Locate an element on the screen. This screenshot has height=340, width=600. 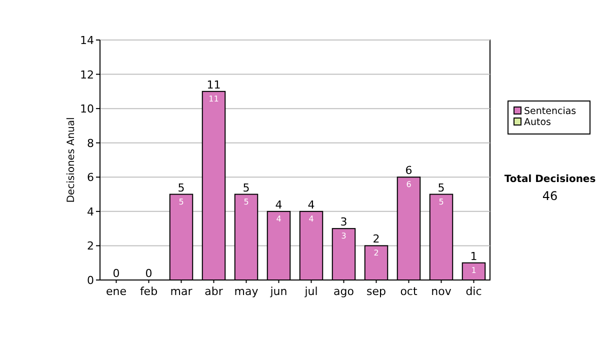
text: 46 is located at coordinates (550, 196).